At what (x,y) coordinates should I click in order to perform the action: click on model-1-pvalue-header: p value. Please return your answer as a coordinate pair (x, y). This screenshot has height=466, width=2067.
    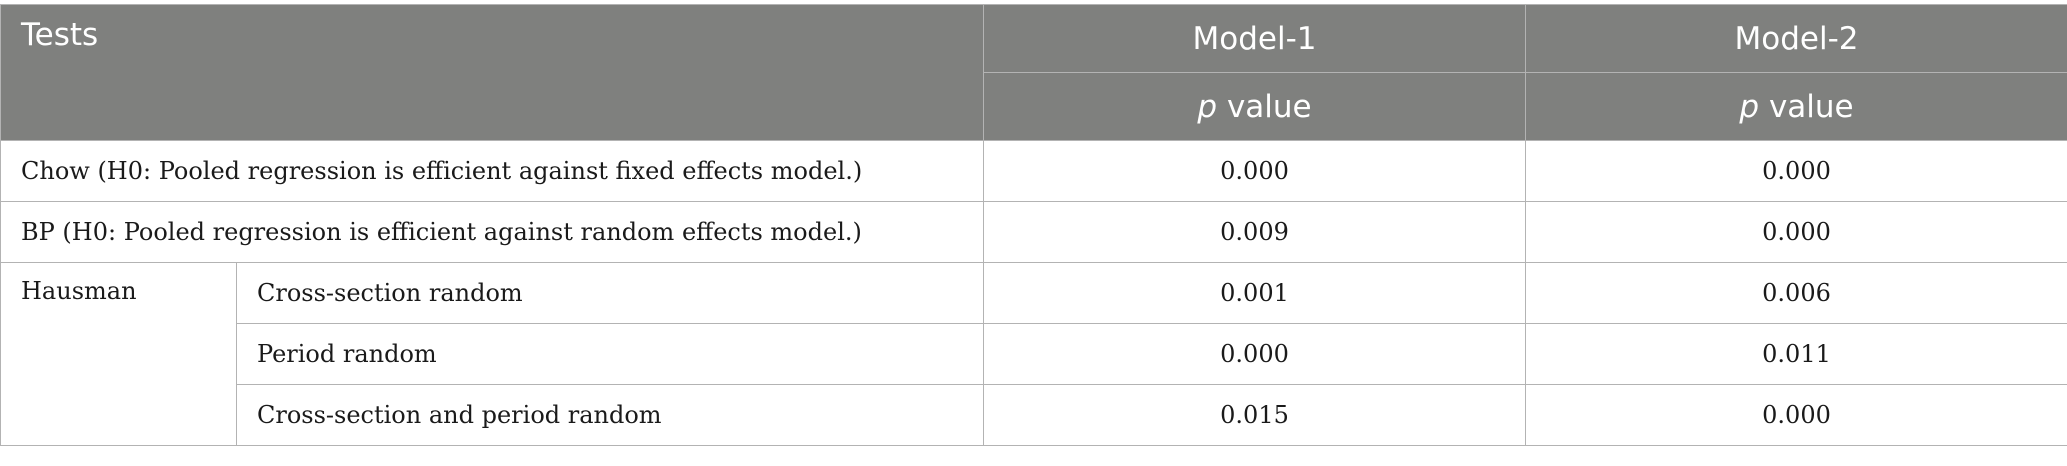
    Looking at the image, I should click on (1255, 106).